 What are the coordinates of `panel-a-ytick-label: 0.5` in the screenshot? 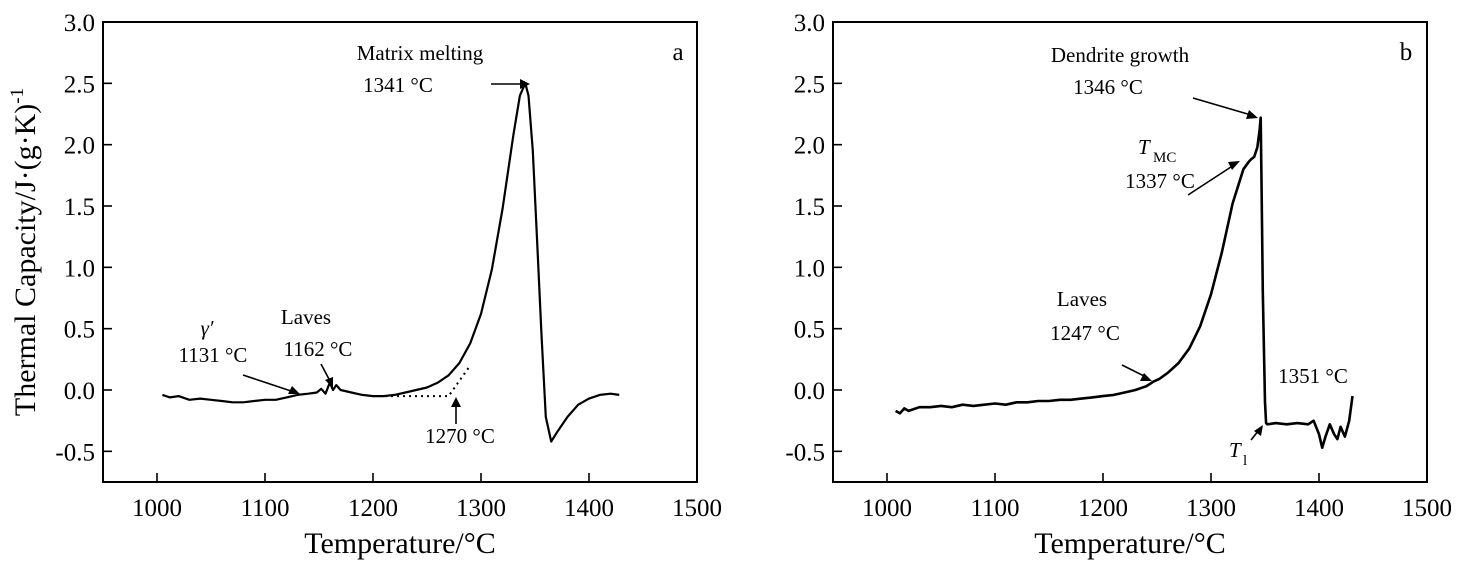 It's located at (79, 330).